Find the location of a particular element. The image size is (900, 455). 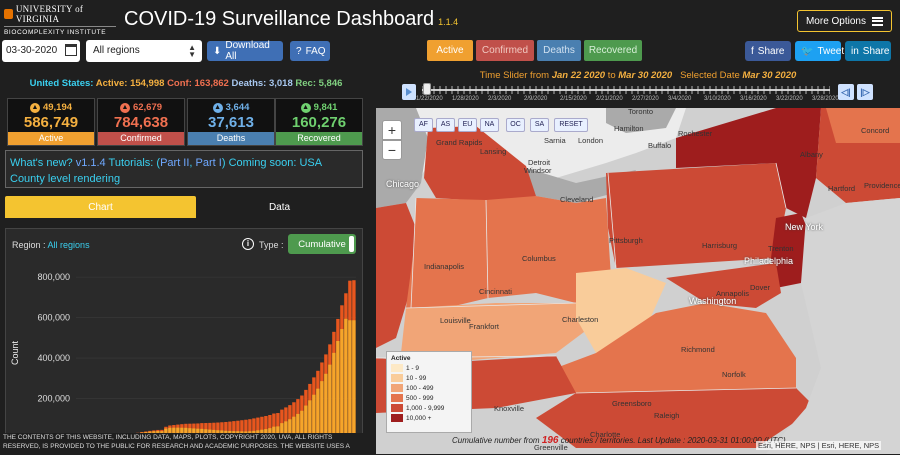

faq-button: ?FAQ is located at coordinates (310, 51).